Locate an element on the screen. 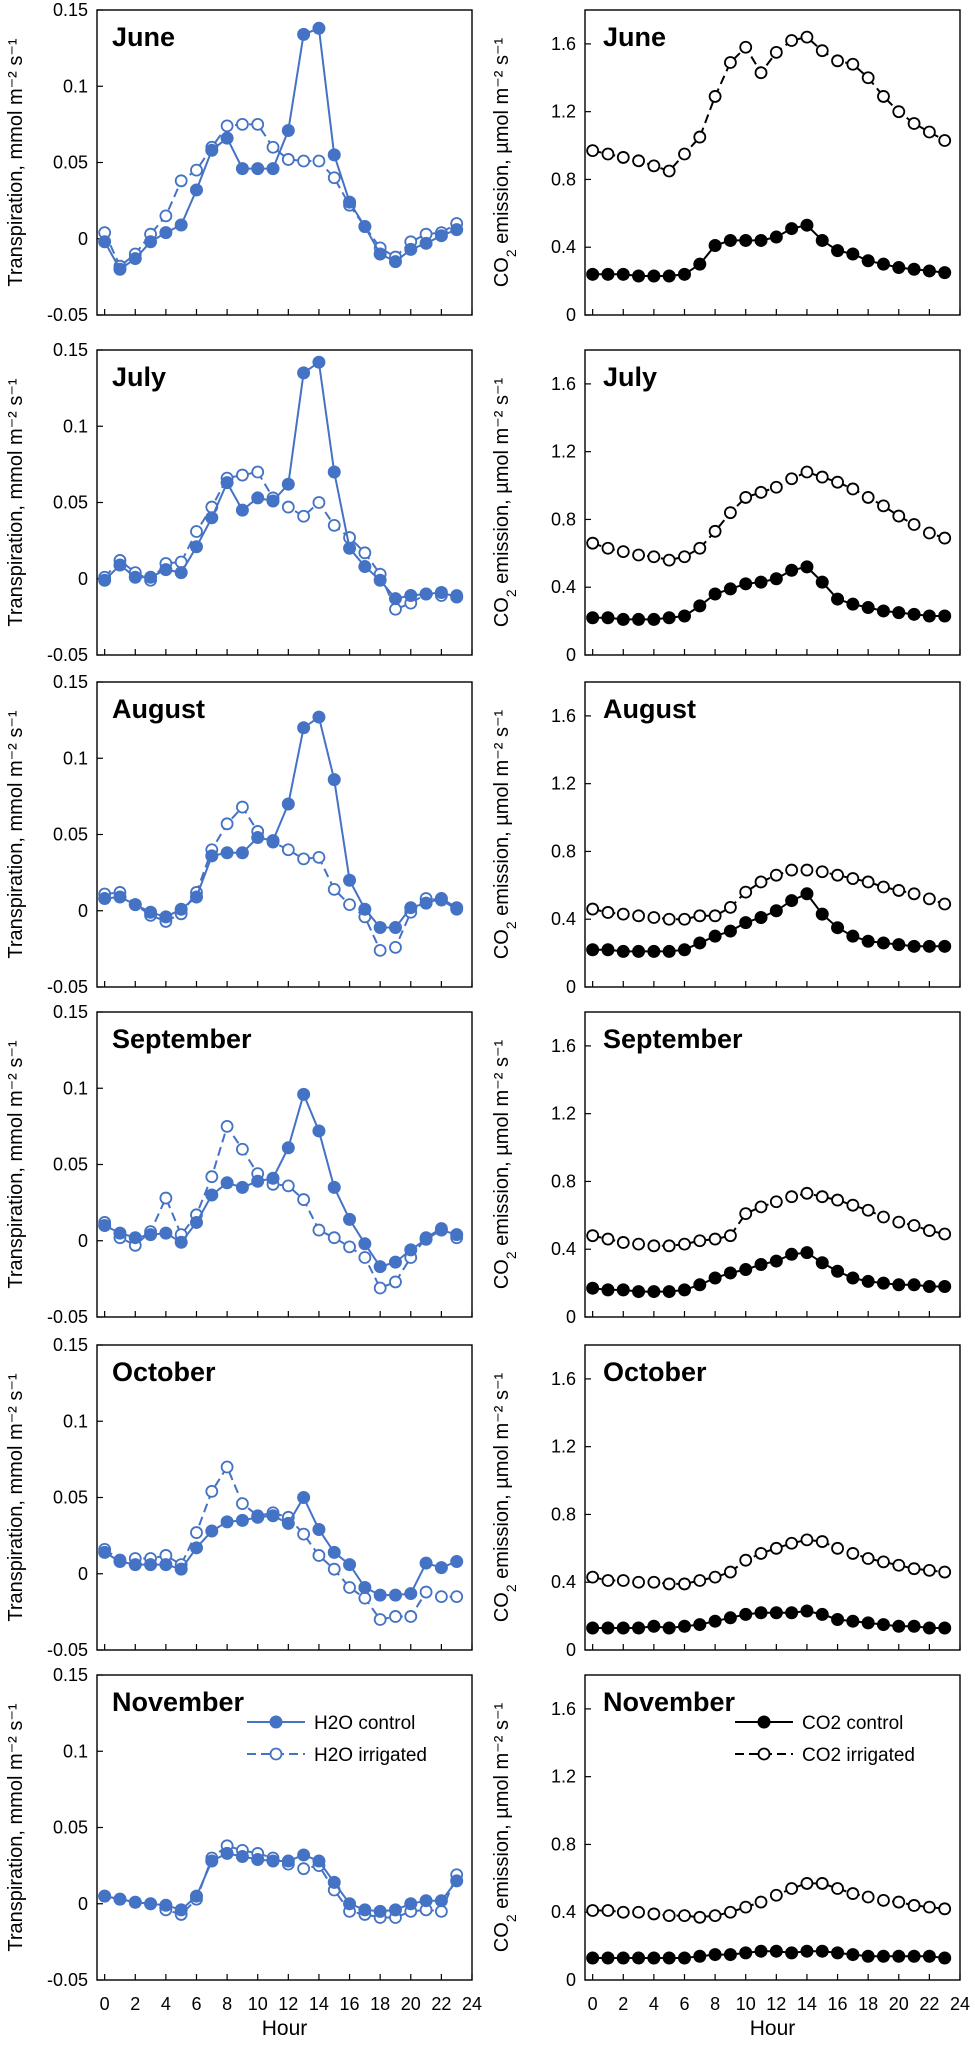 The image size is (975, 2050). y-axis-label-part: emission, µmol m⁻² s⁻¹ is located at coordinates (502, 143).